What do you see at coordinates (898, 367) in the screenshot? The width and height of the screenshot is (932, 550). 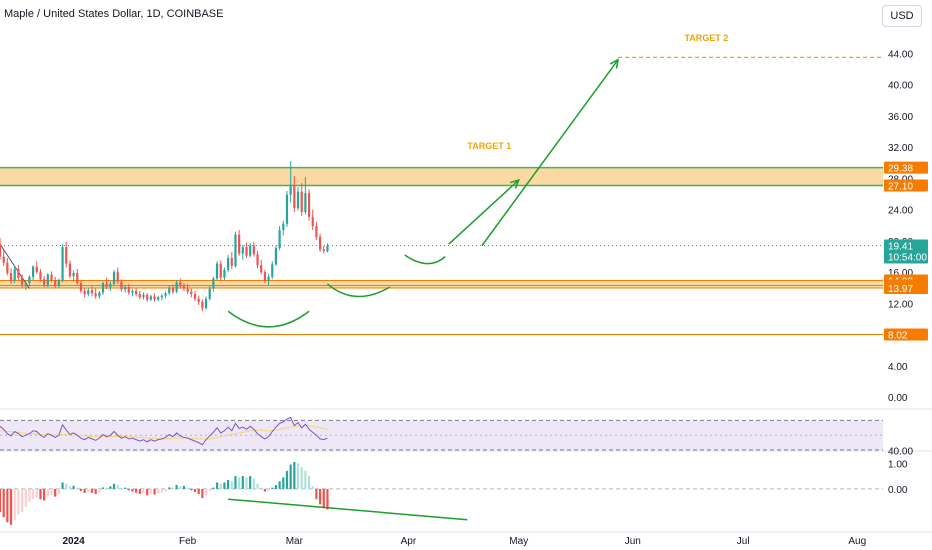 I see `price-tick-label: 4.00` at bounding box center [898, 367].